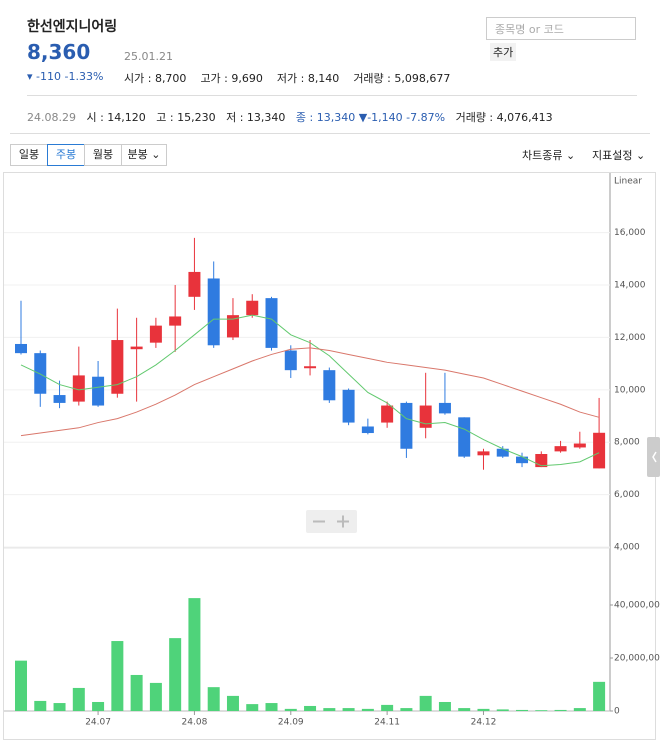  I want to click on change: ▾ -110 -1.33%, so click(65, 76).